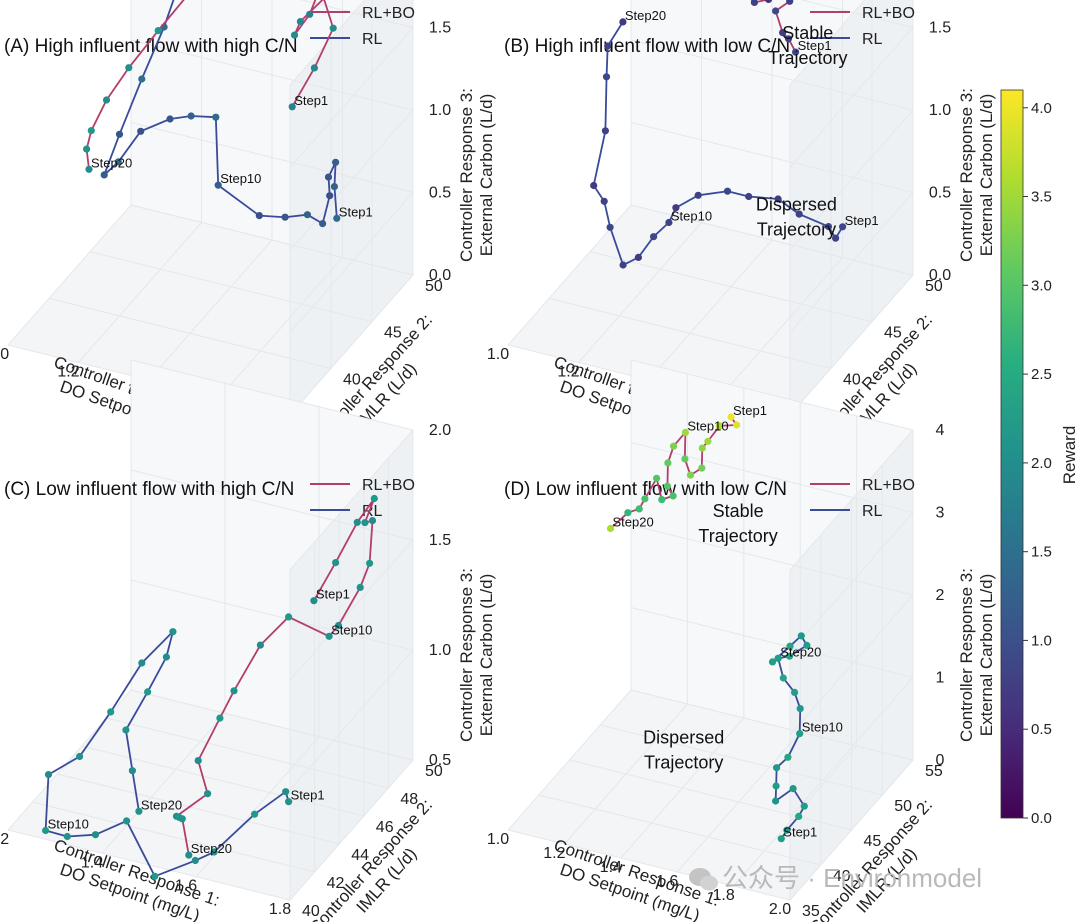  What do you see at coordinates (888, 485) in the screenshot?
I see `legend-rlbo-label: RL+BO` at bounding box center [888, 485].